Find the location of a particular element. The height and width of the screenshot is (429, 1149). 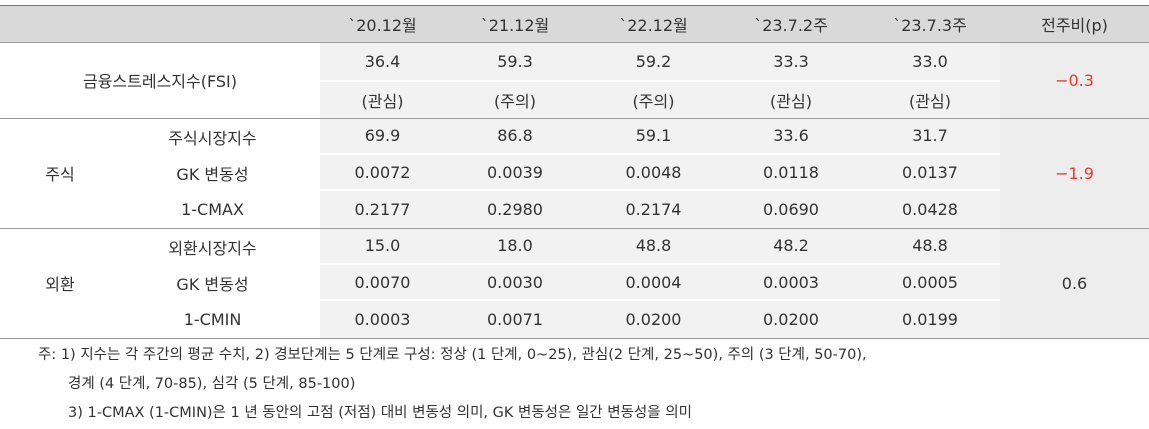

value-cell: 18.0 is located at coordinates (515, 246).